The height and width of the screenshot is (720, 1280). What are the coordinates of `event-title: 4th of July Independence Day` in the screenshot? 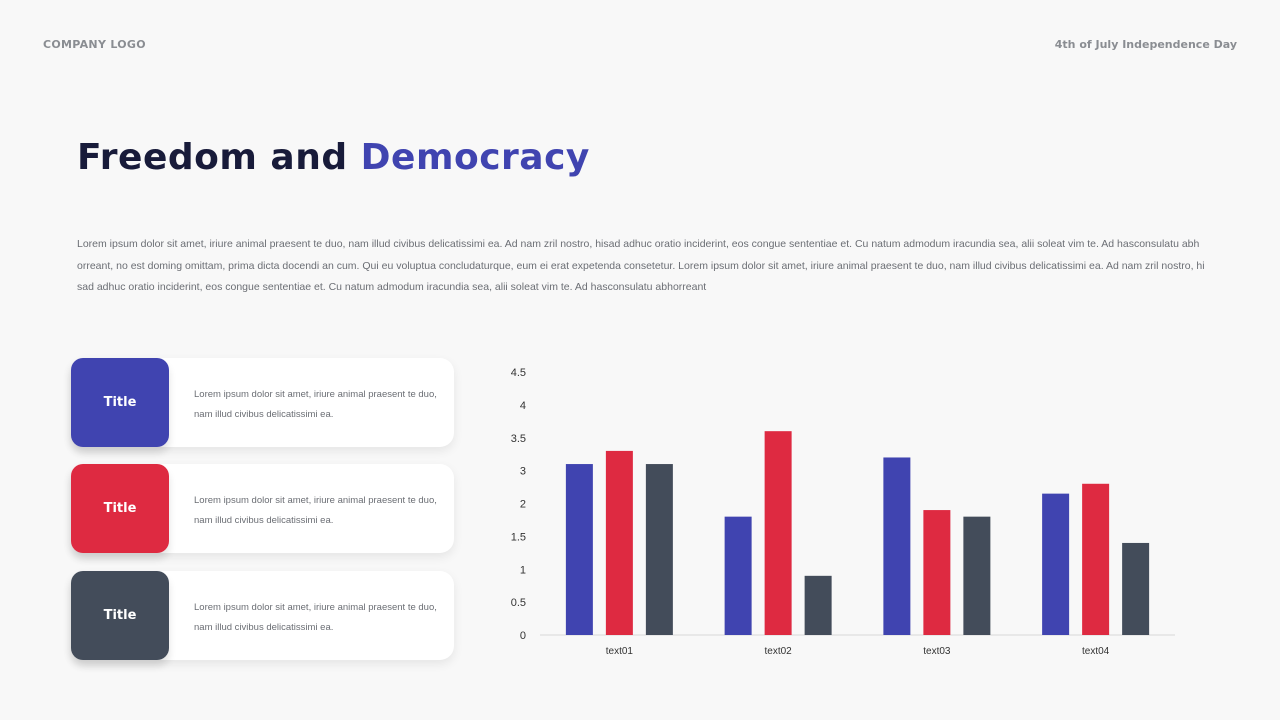 It's located at (1145, 44).